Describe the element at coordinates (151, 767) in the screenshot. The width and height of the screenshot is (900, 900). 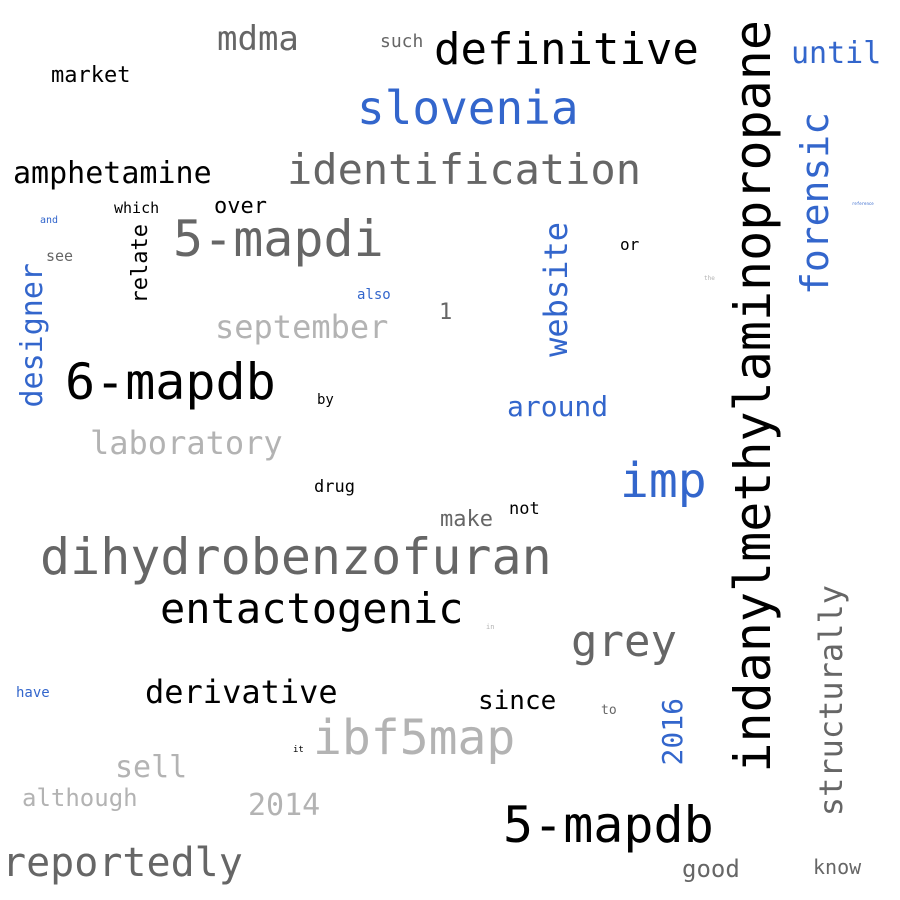
I see `word-sell: sell` at that location.